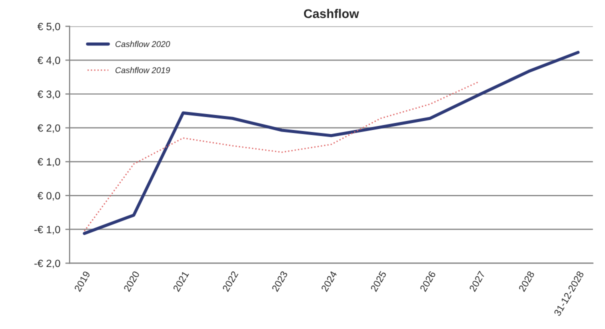 Image resolution: width=605 pixels, height=329 pixels. What do you see at coordinates (332, 13) in the screenshot?
I see `chart-title: Cashflow` at bounding box center [332, 13].